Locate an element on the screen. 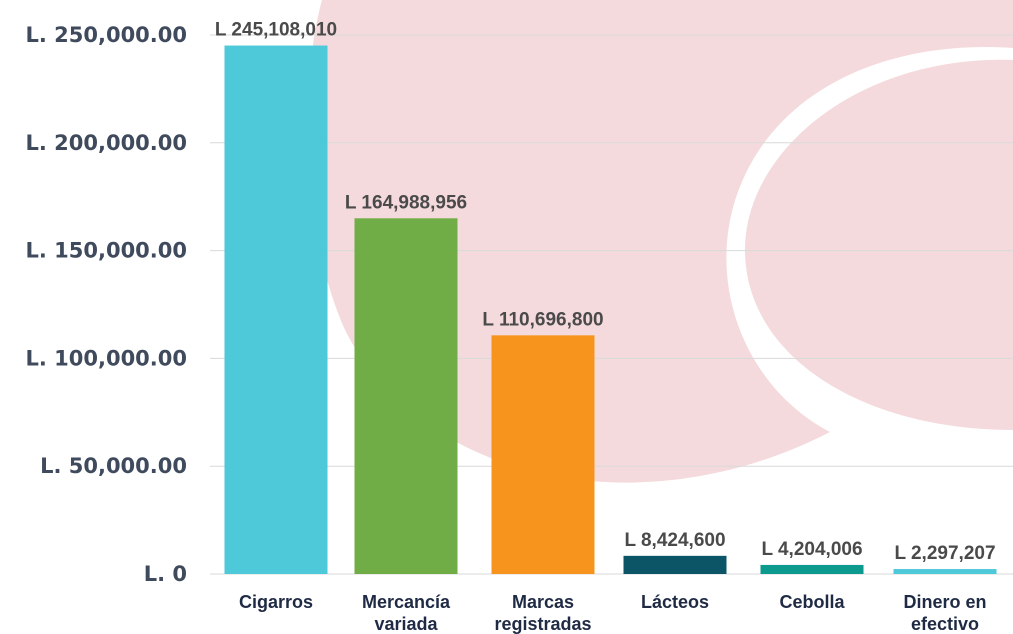 Image resolution: width=1013 pixels, height=634 pixels. category-label-line: Mercancía is located at coordinates (406, 602).